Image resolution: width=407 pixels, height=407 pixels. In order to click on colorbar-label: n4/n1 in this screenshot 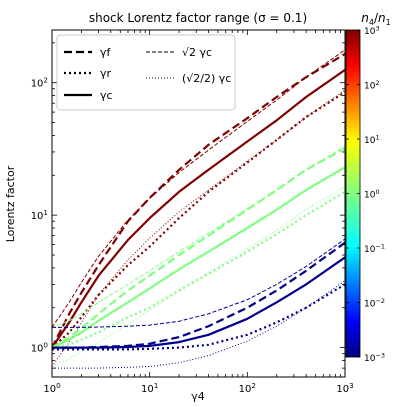, I will do `click(375, 19)`.